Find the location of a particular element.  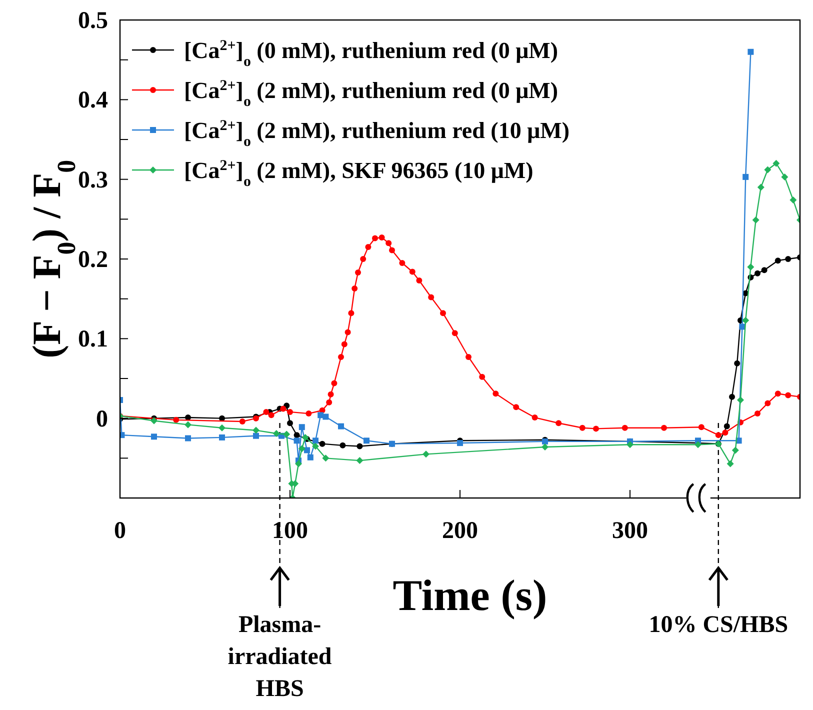

y-tick-label: 0.3 is located at coordinates (93, 180).